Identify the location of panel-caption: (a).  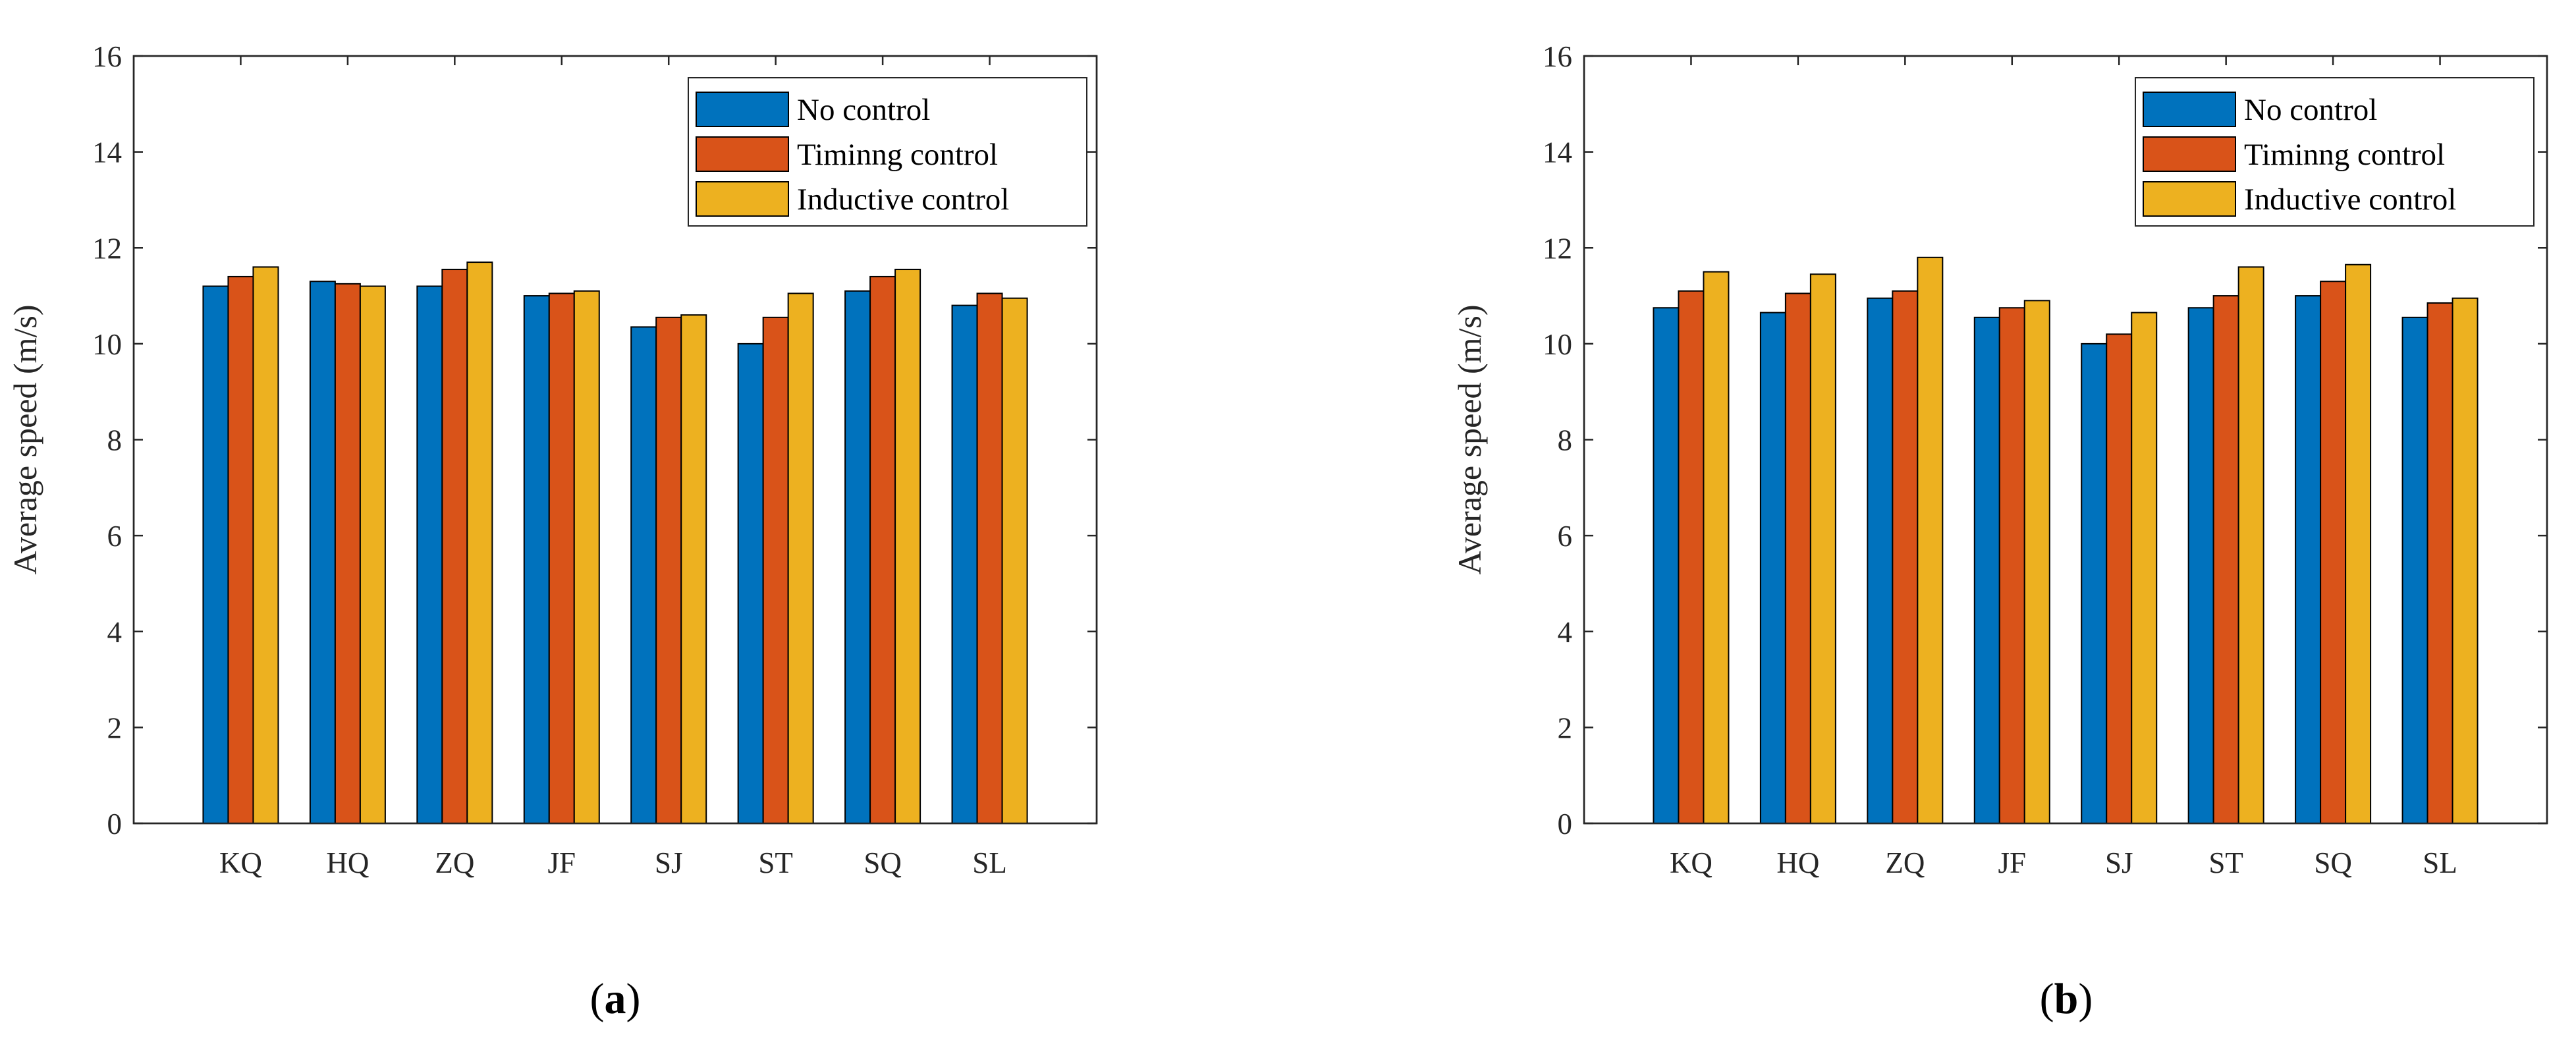
(615, 999).